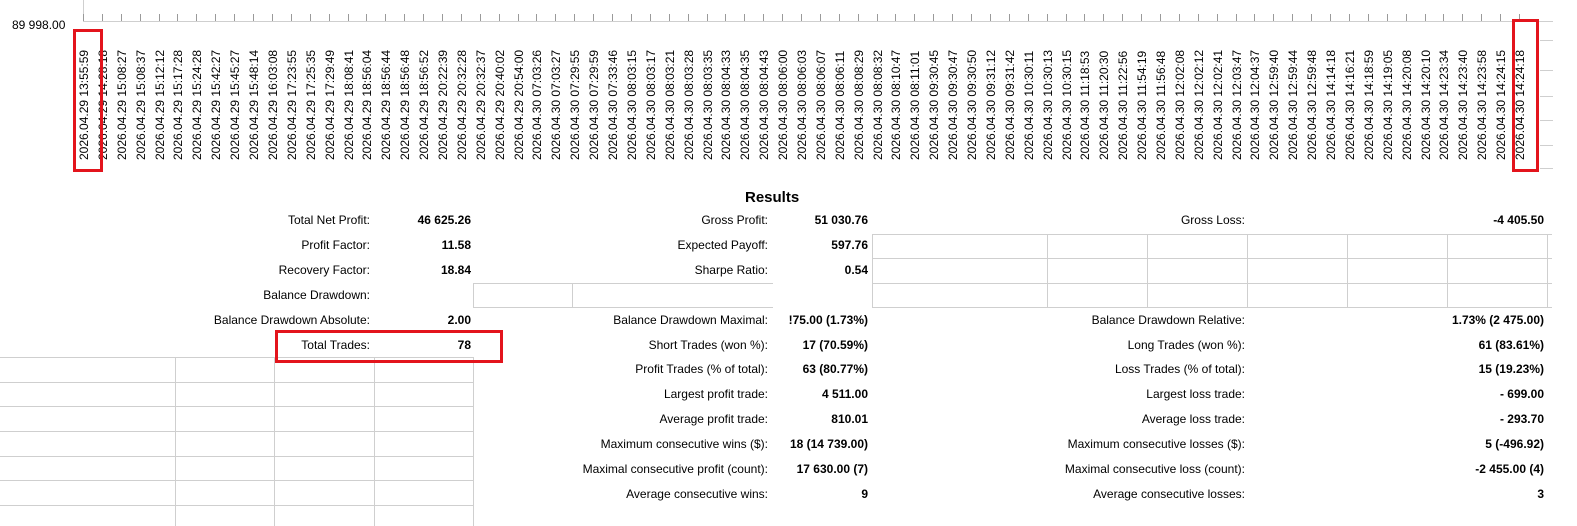 This screenshot has width=1577, height=526. I want to click on x-tick-label: 2026.04.30 12:59:48, so click(1312, 104).